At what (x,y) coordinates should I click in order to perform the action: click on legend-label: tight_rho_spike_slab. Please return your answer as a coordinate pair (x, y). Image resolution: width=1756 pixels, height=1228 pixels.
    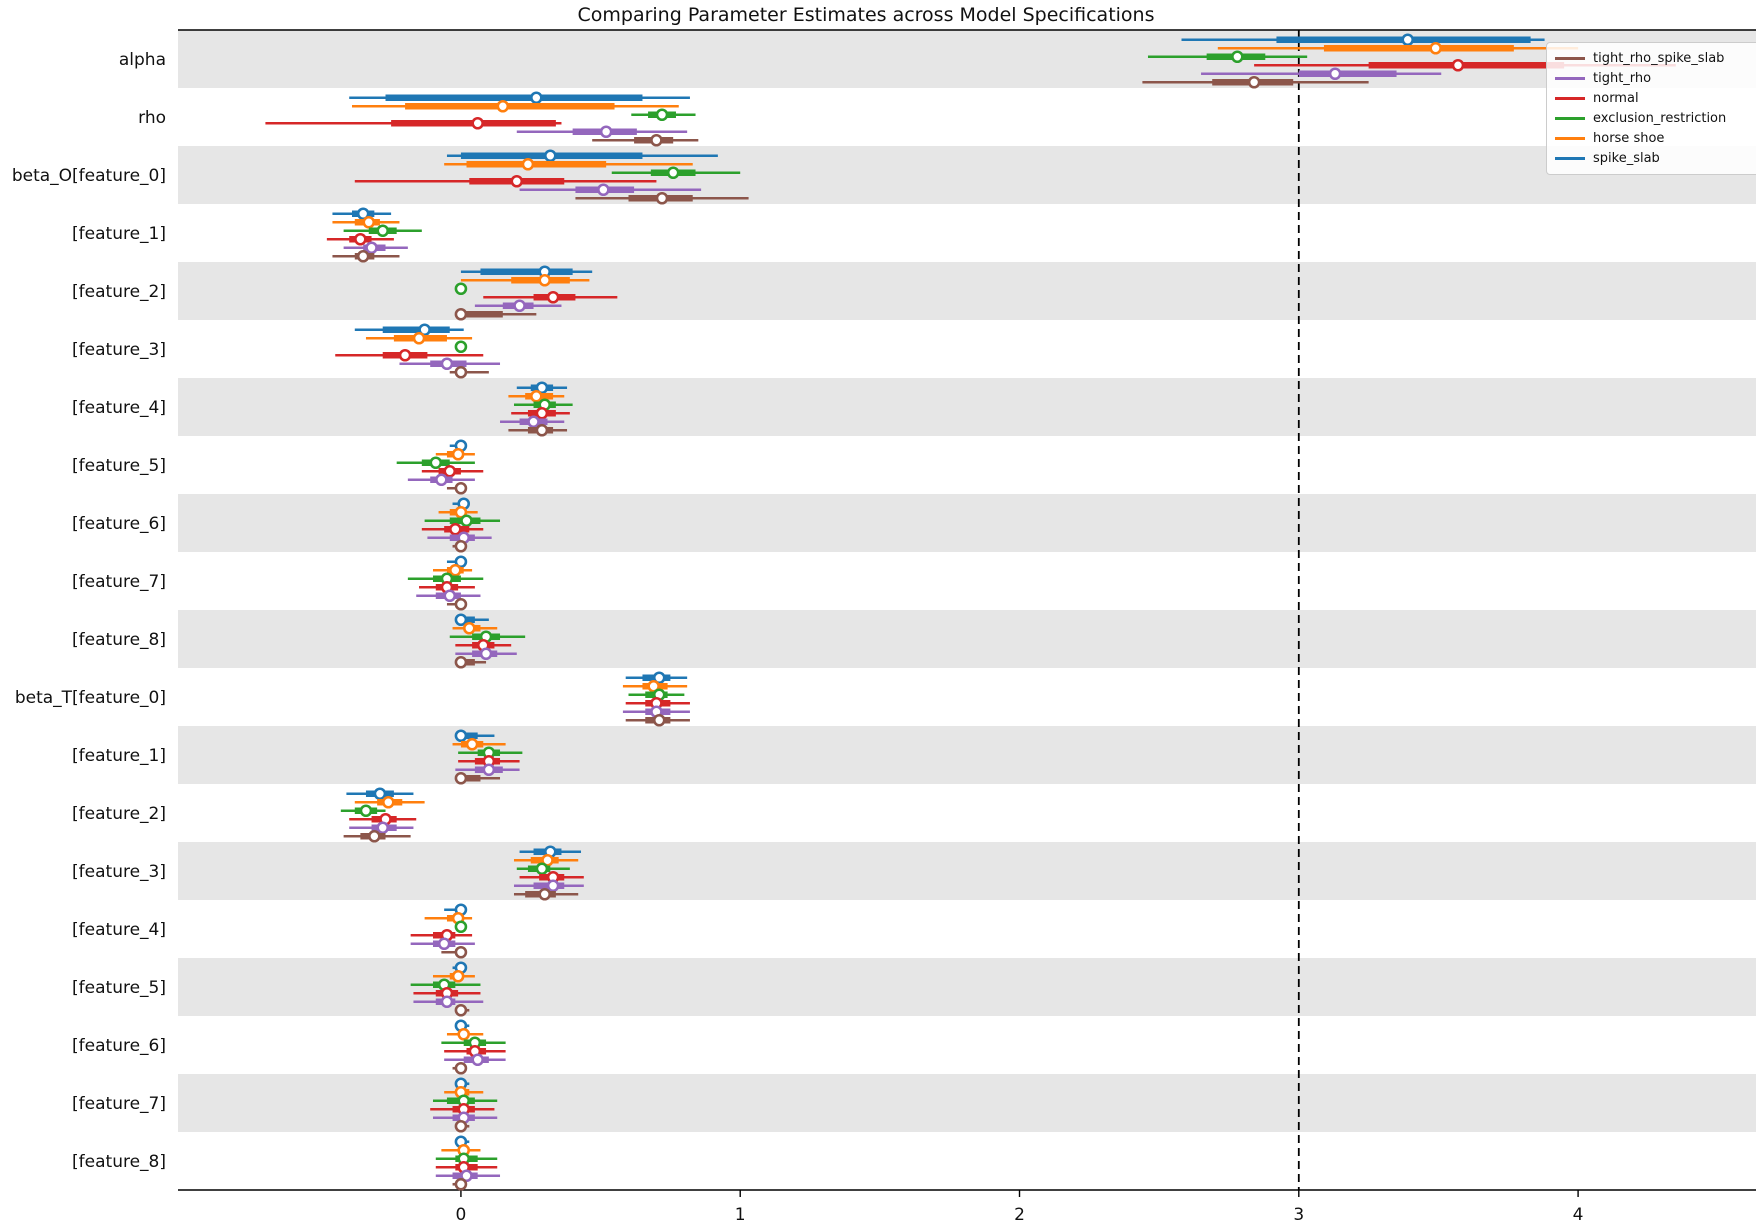
    Looking at the image, I should click on (1659, 58).